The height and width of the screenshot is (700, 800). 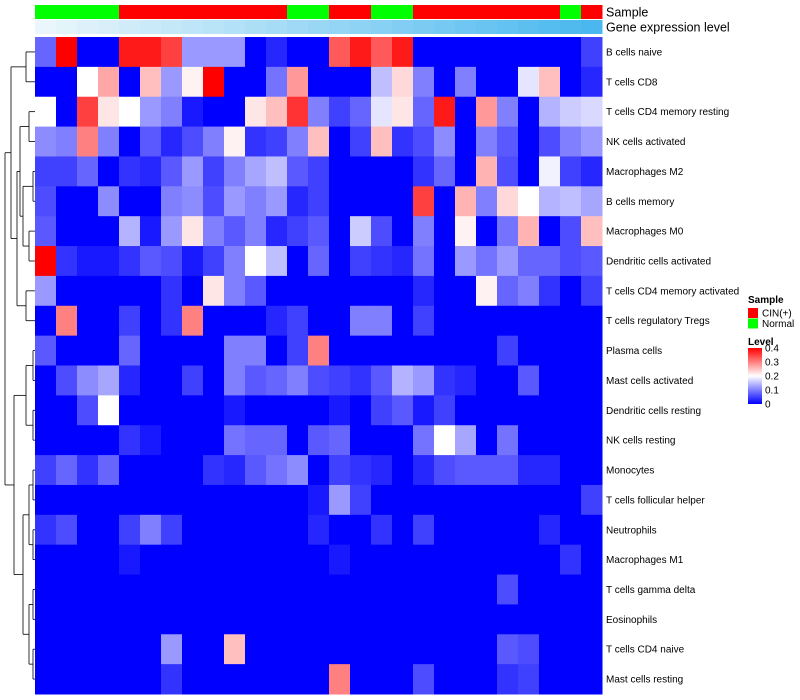 What do you see at coordinates (645, 172) in the screenshot?
I see `row-label: Macrophages M2` at bounding box center [645, 172].